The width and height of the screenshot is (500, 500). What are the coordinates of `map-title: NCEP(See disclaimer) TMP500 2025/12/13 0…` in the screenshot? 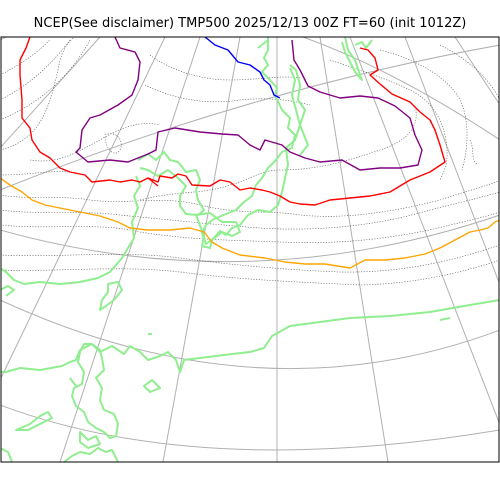 It's located at (250, 23).